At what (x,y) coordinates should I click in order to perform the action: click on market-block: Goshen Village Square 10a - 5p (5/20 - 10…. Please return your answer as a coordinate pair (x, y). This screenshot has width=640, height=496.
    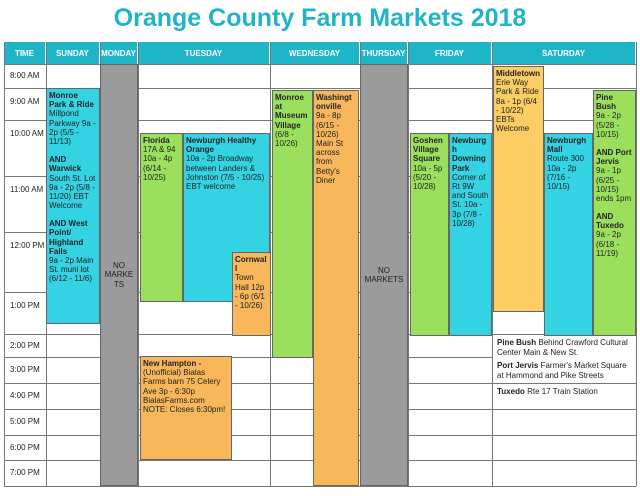
    Looking at the image, I should click on (429, 234).